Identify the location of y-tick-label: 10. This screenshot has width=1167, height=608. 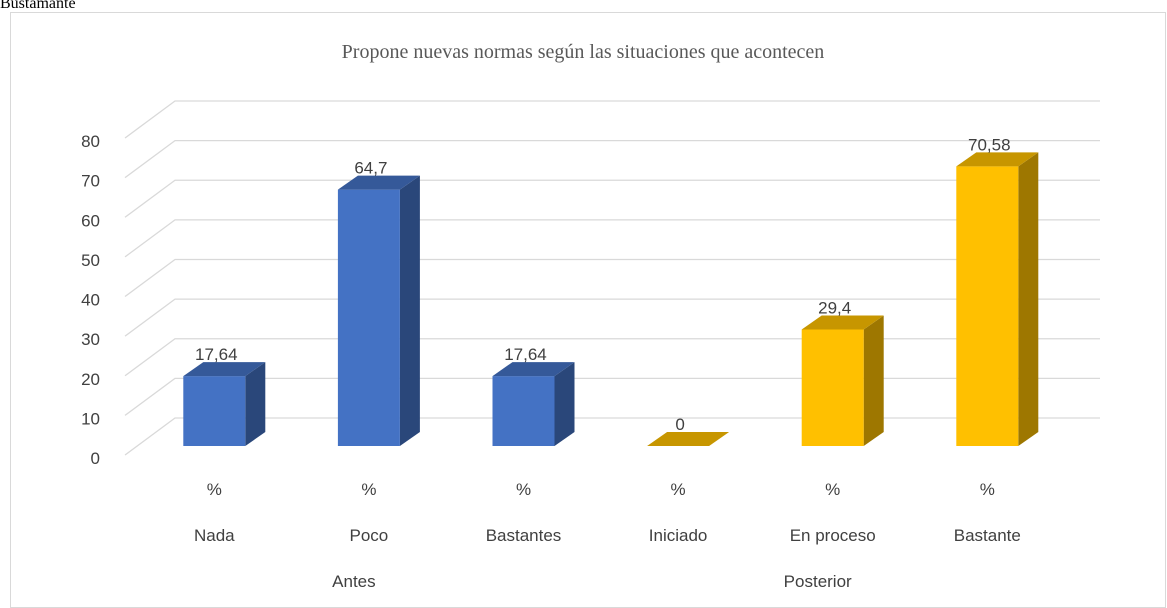
(90, 418).